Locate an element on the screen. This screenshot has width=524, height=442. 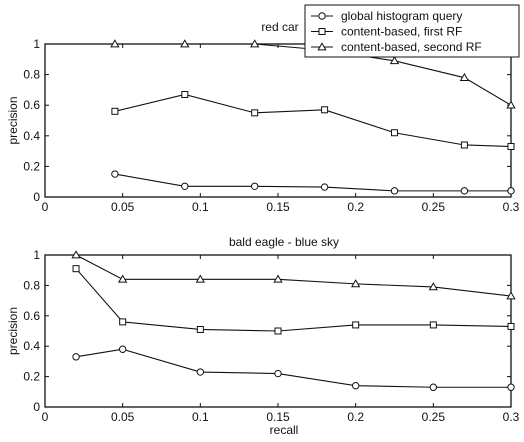
series-triangle is located at coordinates (293, 275).